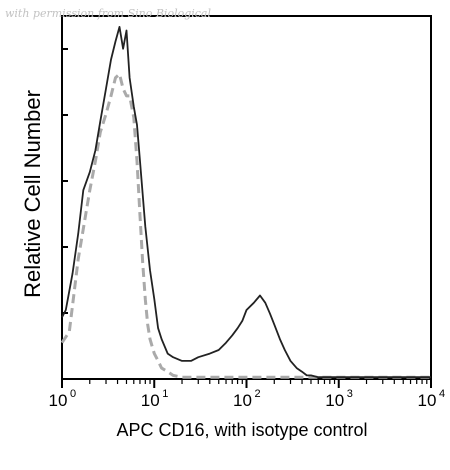  What do you see at coordinates (165, 394) in the screenshot?
I see `x-tick-exponent: 1` at bounding box center [165, 394].